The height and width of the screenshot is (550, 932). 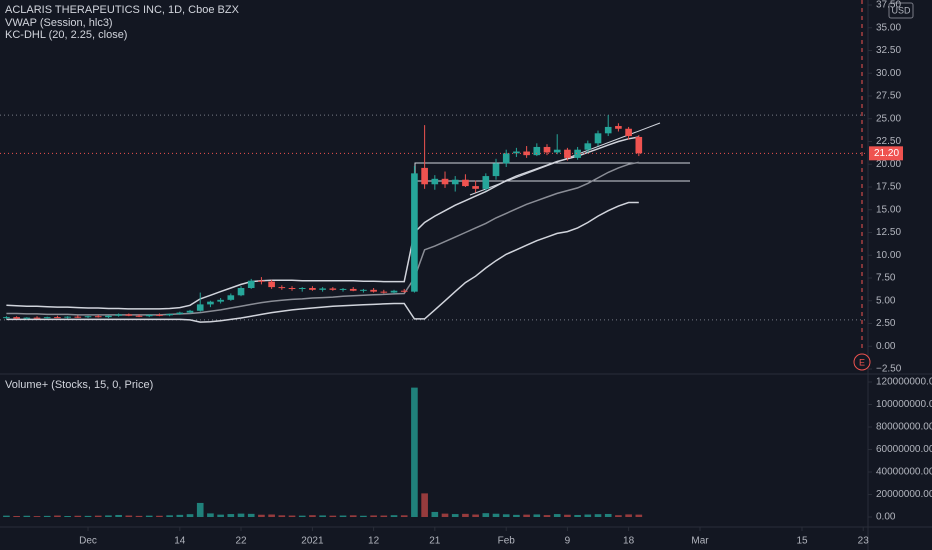 I want to click on y-tick-label: 12.50, so click(x=888, y=232).